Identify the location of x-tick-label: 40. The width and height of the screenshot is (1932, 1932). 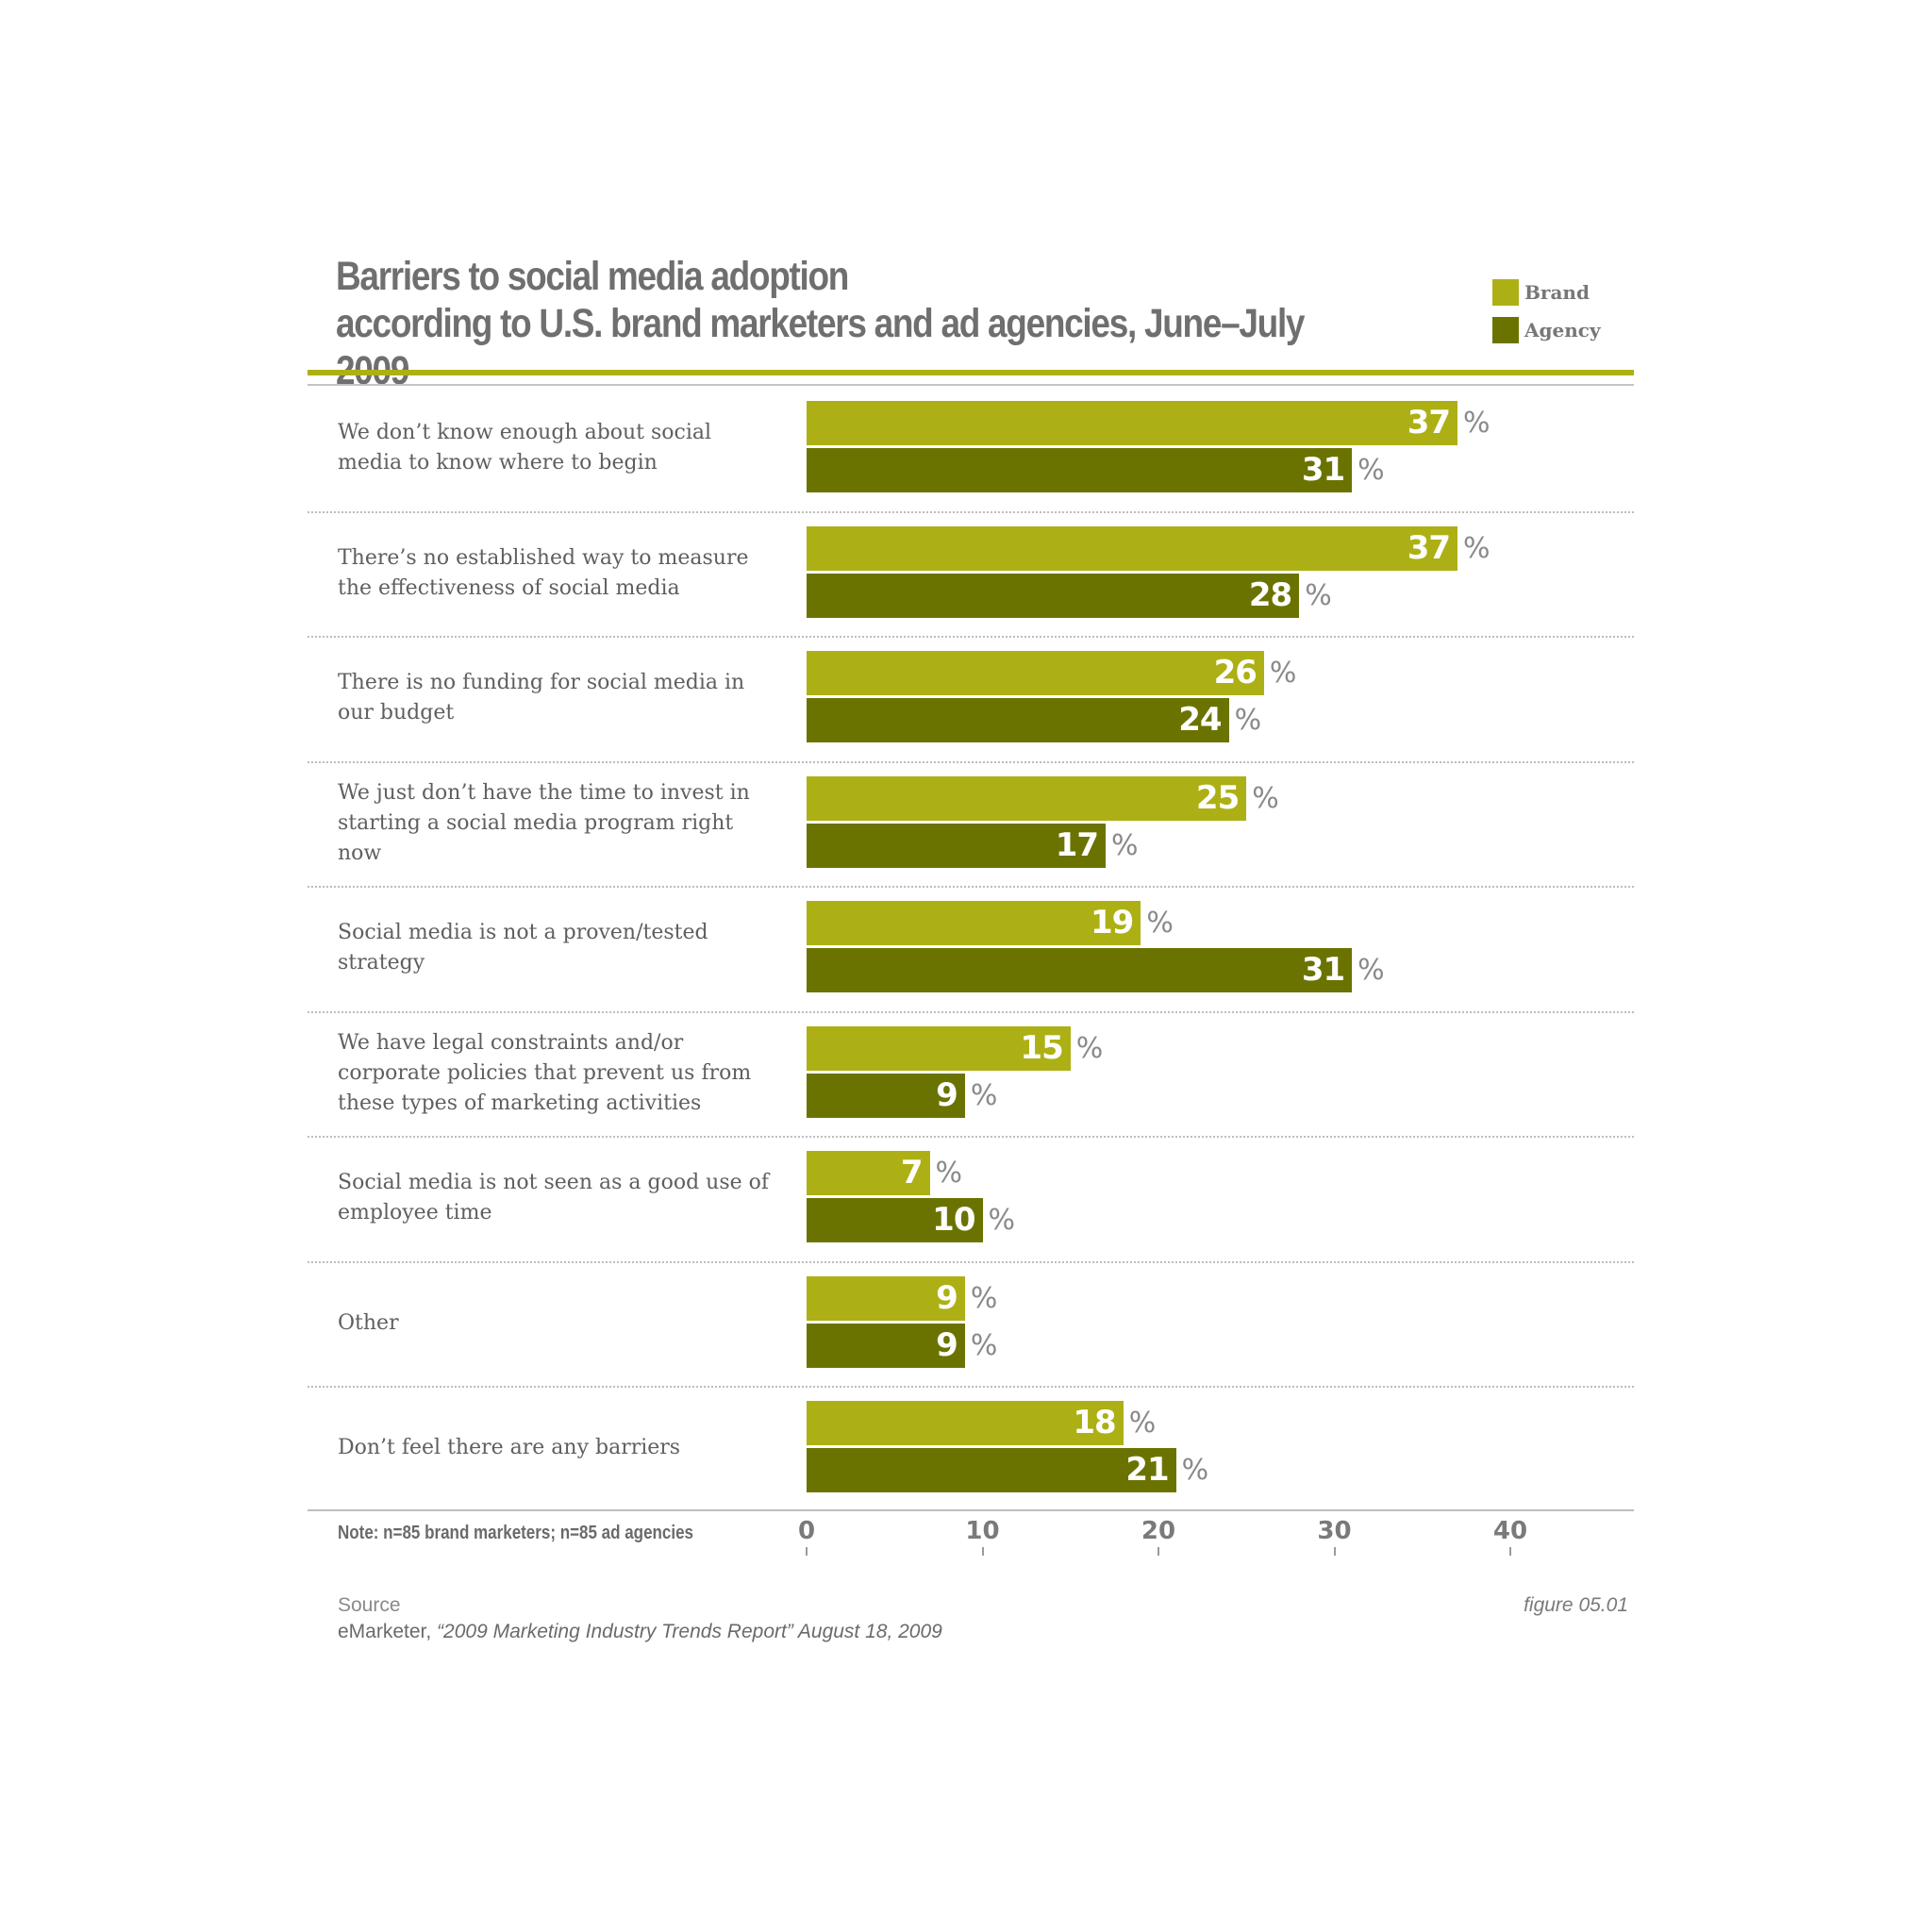
(1510, 1531).